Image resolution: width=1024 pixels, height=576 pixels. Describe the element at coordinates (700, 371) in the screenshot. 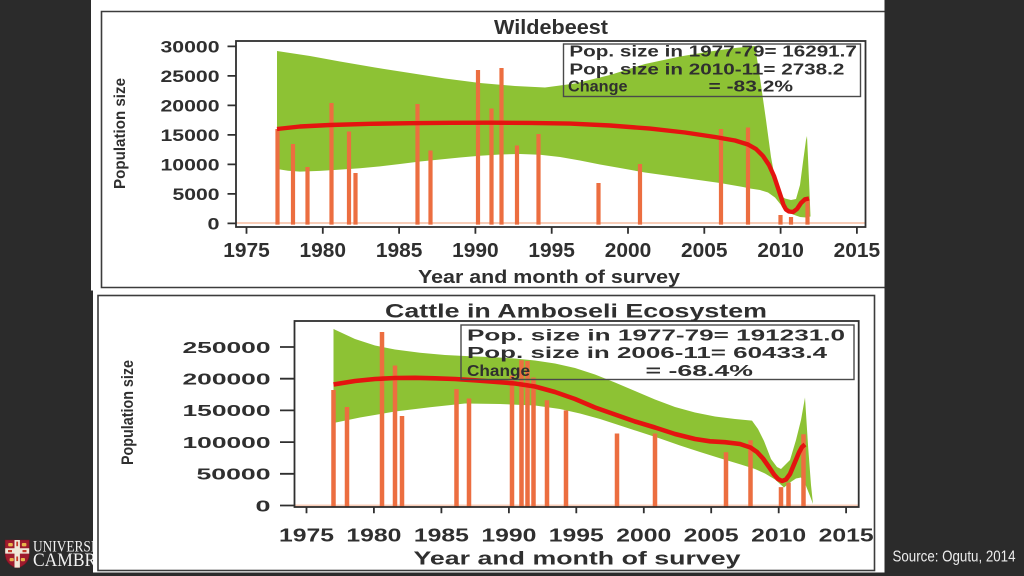

I see `svg-text: = -68.4%` at that location.